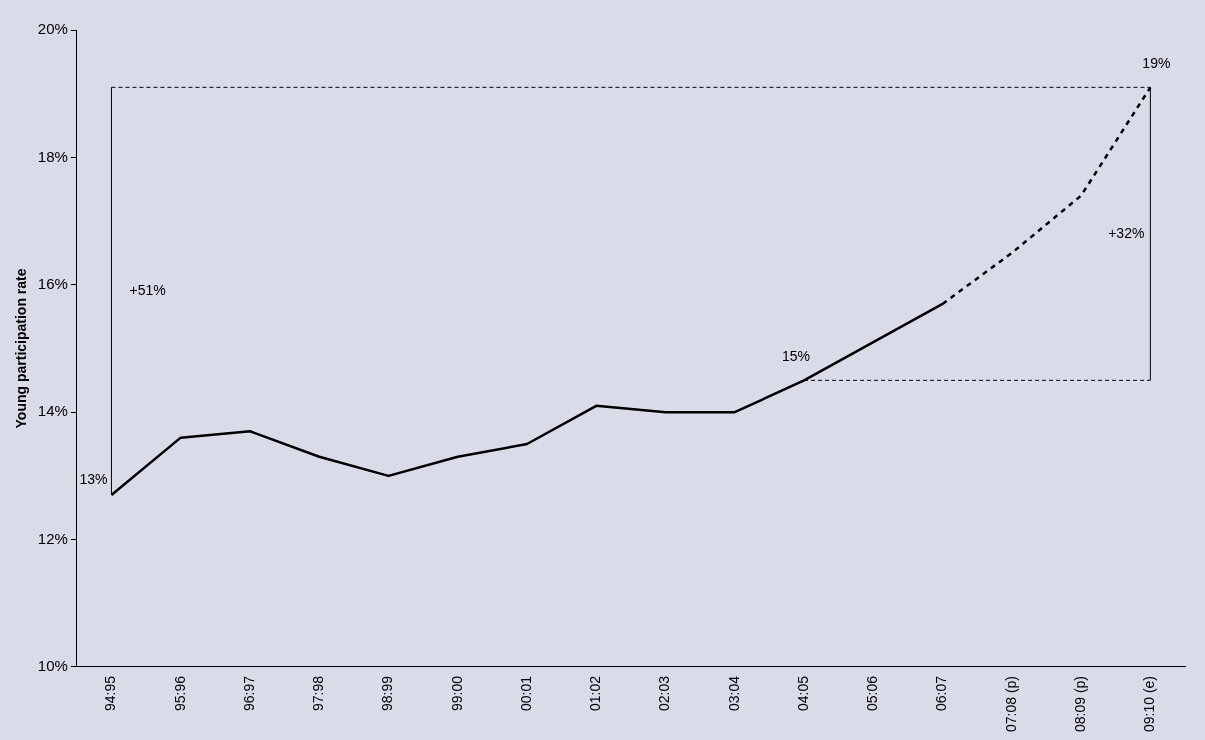  I want to click on y-tick-label: 14%, so click(52, 411).